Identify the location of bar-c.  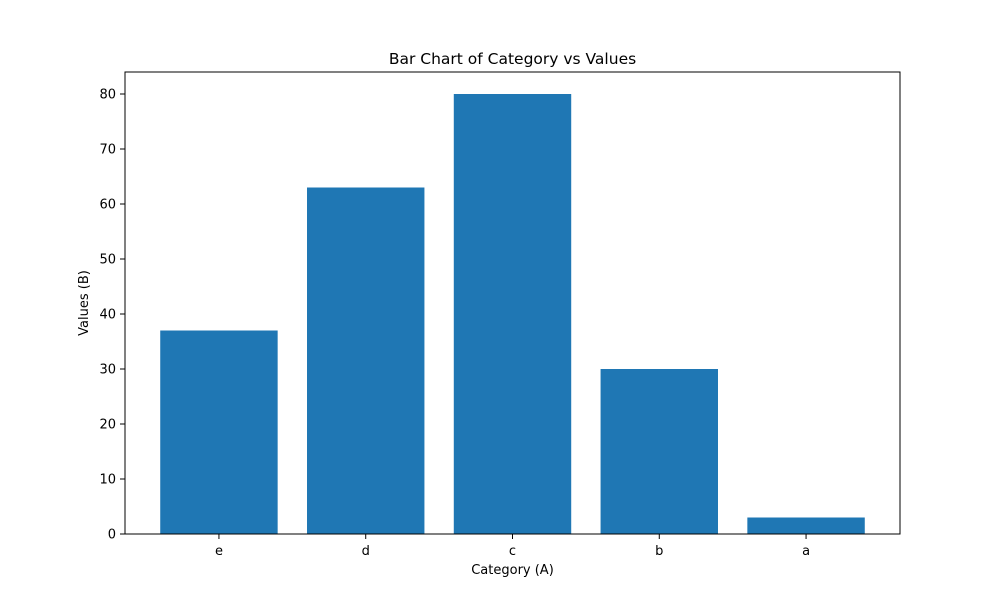
(512, 314).